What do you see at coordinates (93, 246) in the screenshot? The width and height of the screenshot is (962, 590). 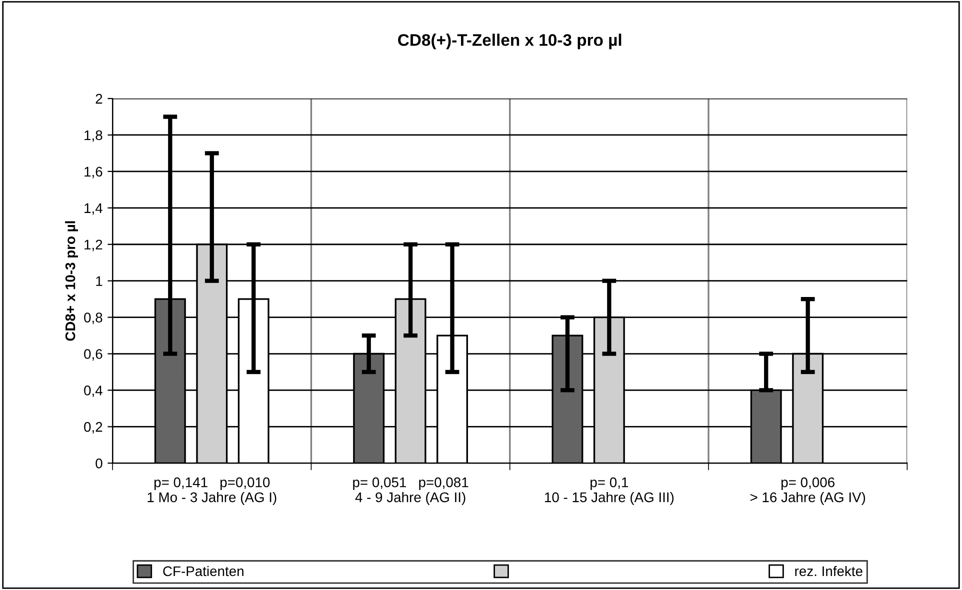 I see `y-tick-label: 1,2` at bounding box center [93, 246].